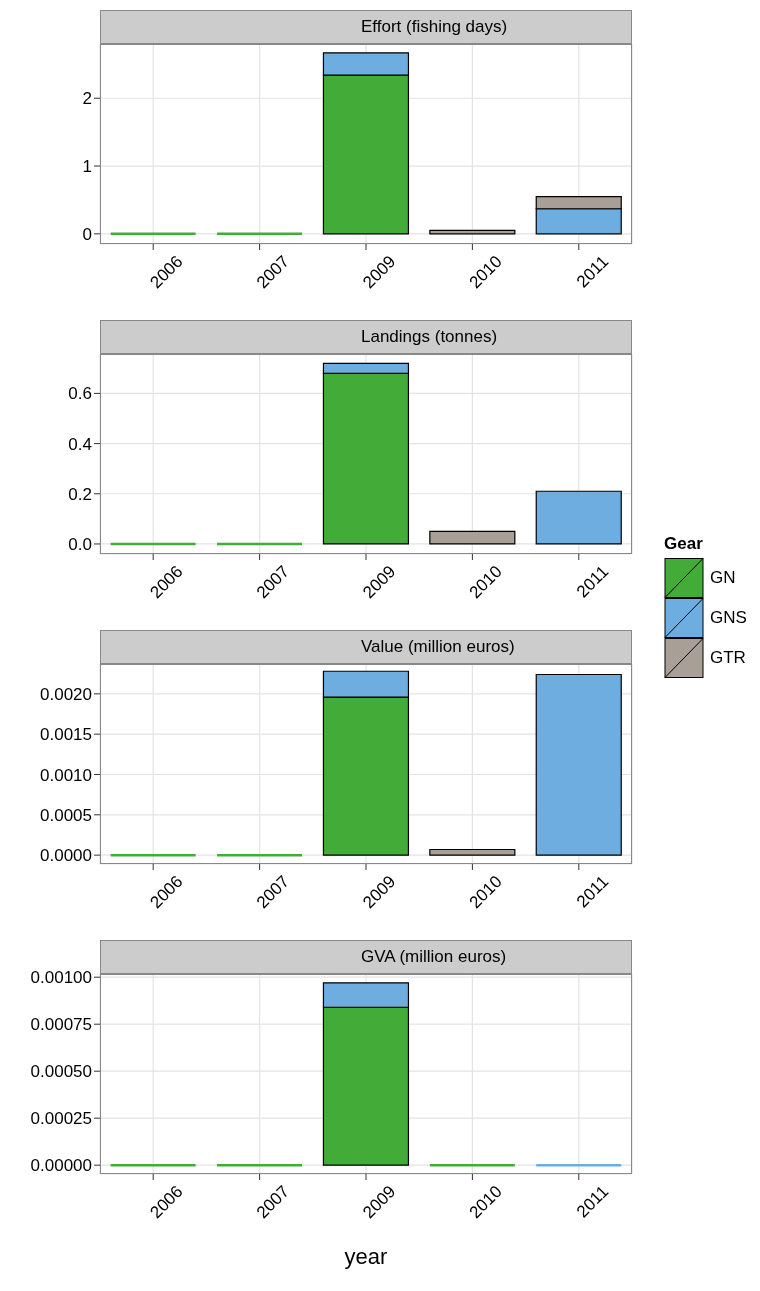 Image resolution: width=760 pixels, height=1291 pixels. What do you see at coordinates (87, 167) in the screenshot?
I see `y-tick-label: 1` at bounding box center [87, 167].